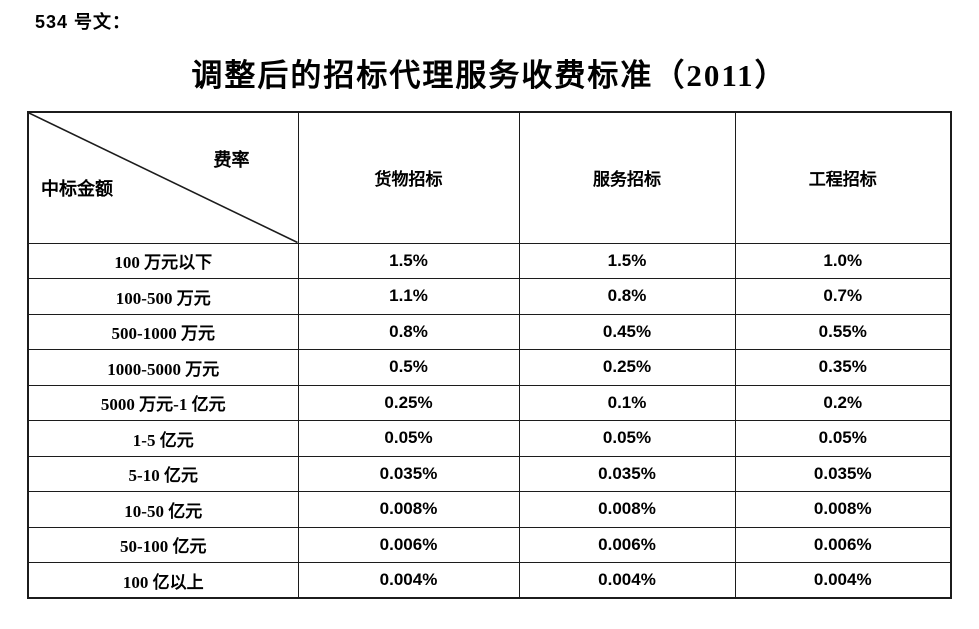 The height and width of the screenshot is (629, 979). What do you see at coordinates (163, 260) in the screenshot?
I see `amount-range: 100 万元以下` at bounding box center [163, 260].